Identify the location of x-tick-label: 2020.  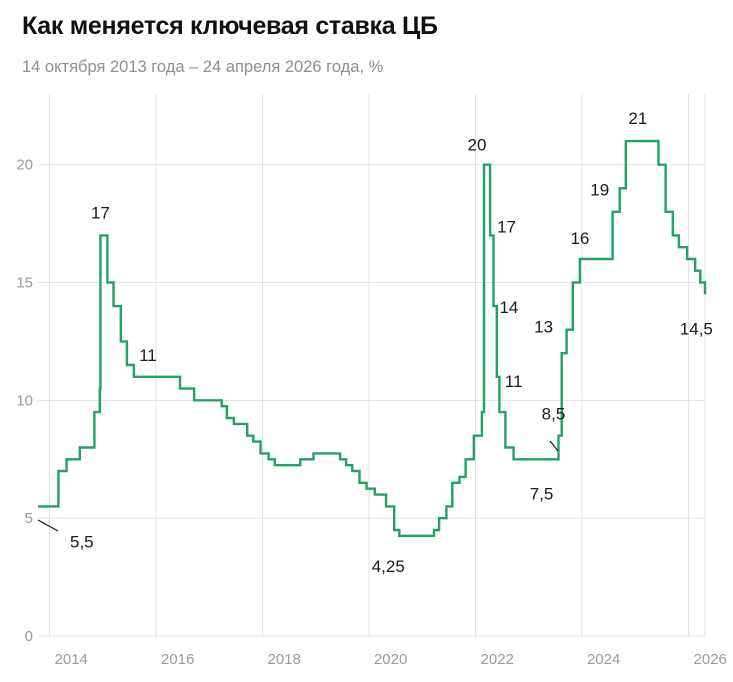
(390, 659).